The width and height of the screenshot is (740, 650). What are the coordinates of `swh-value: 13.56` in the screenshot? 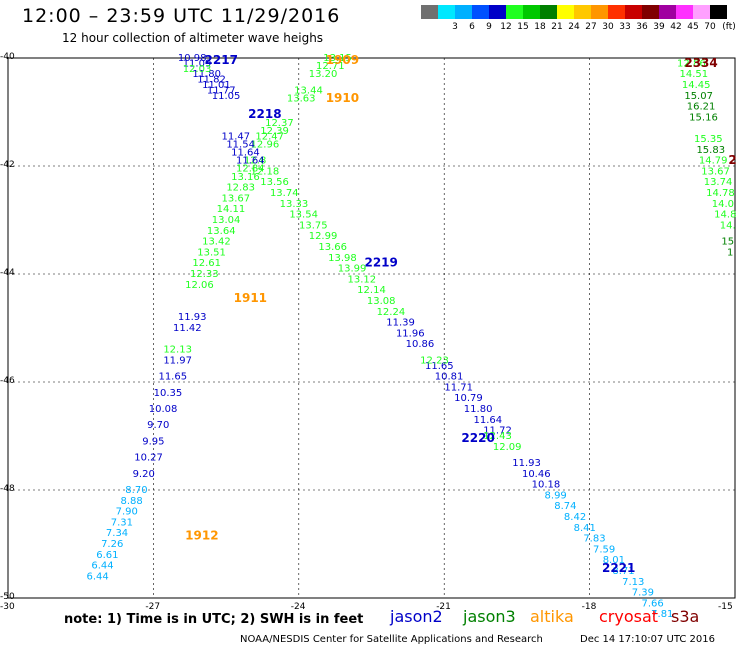 It's located at (274, 182).